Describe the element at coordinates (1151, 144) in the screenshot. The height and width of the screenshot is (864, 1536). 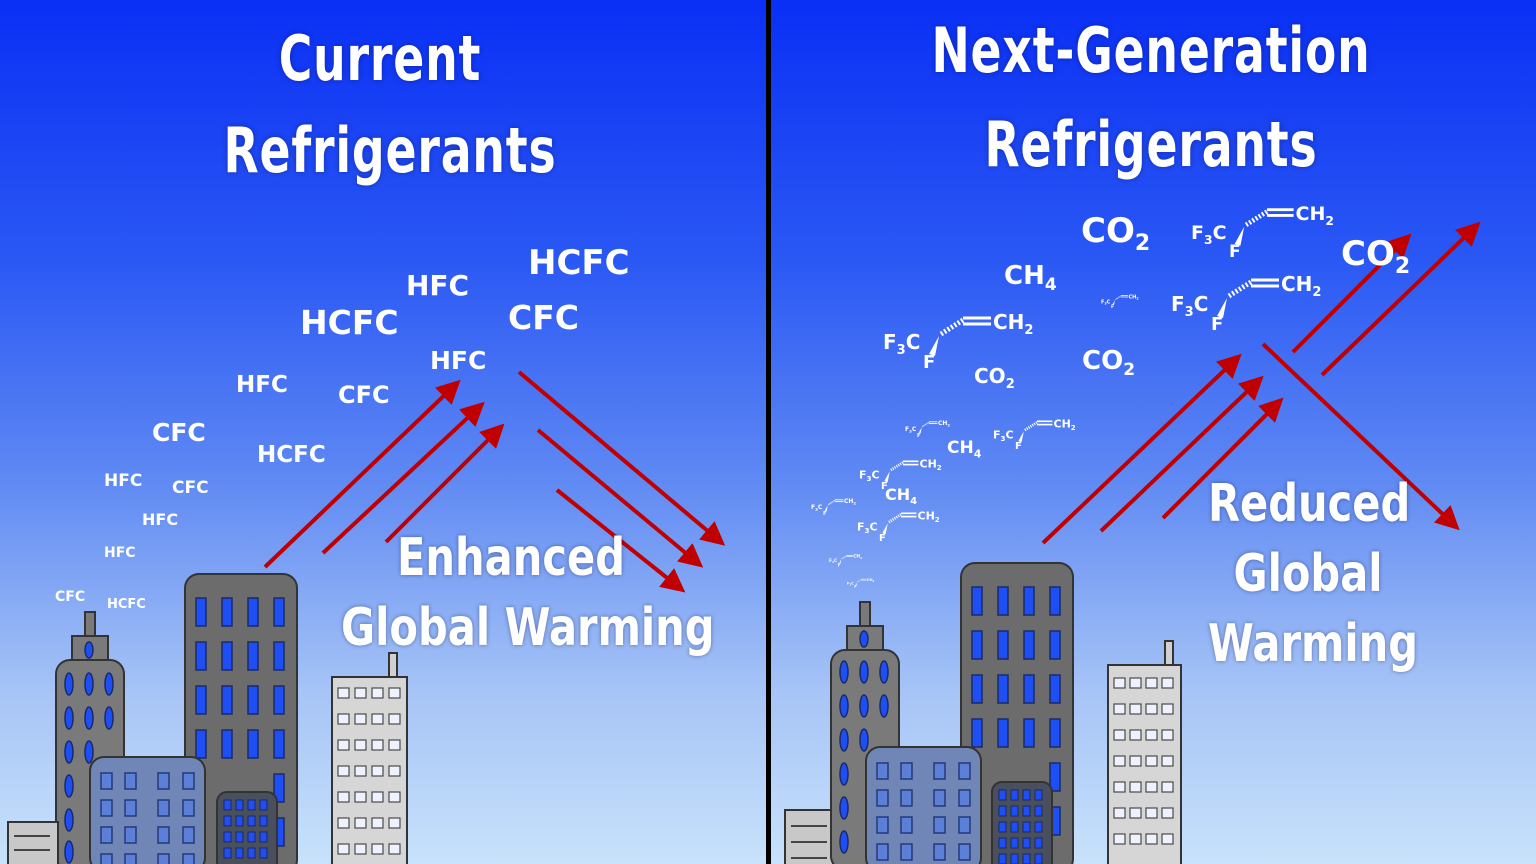
I see `right-title-line2: Refrigerants` at that location.